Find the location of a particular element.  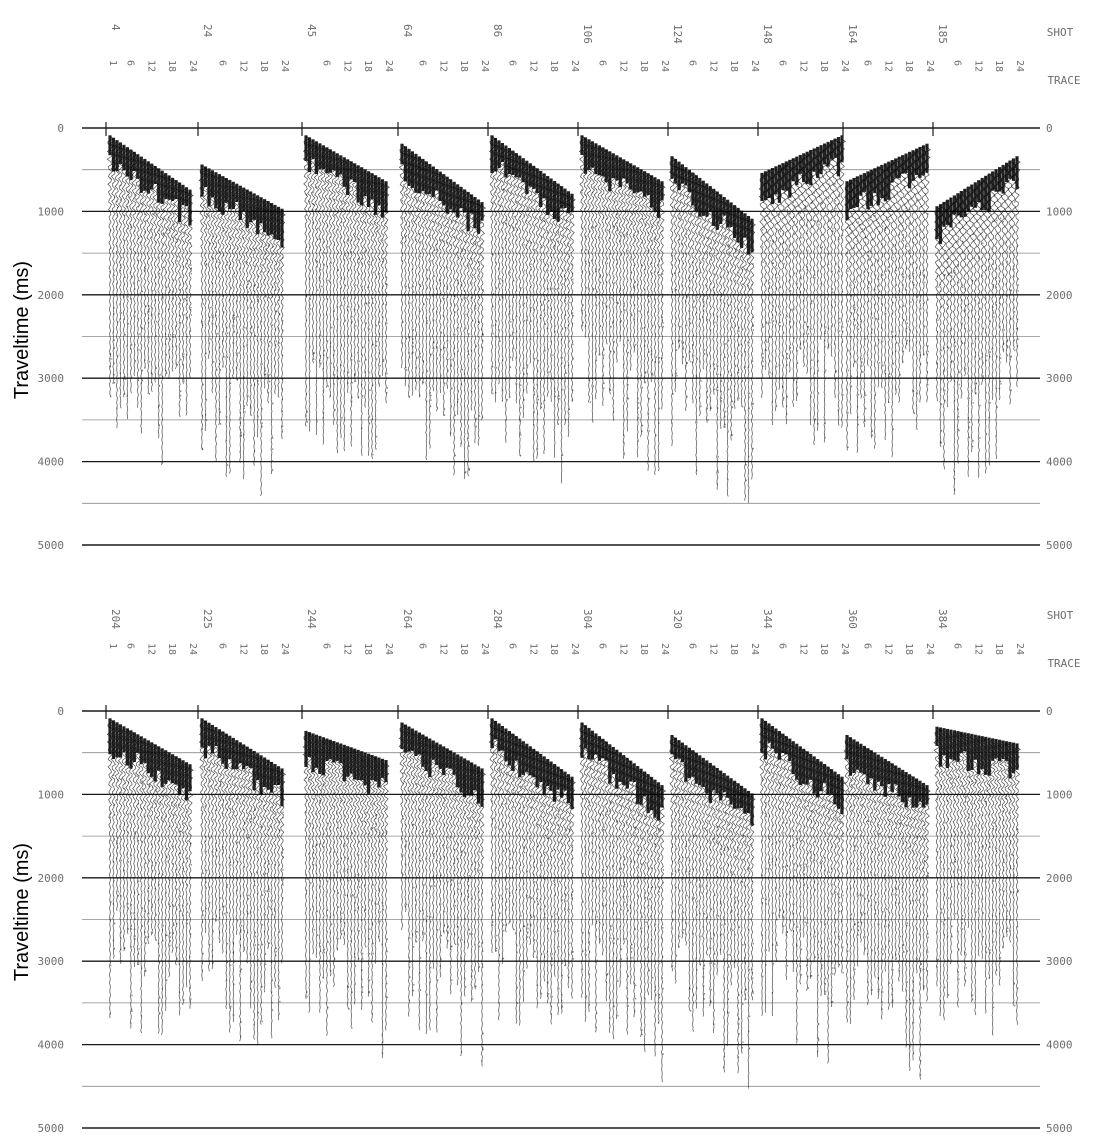

trace-label: 6 is located at coordinates (129, 63).